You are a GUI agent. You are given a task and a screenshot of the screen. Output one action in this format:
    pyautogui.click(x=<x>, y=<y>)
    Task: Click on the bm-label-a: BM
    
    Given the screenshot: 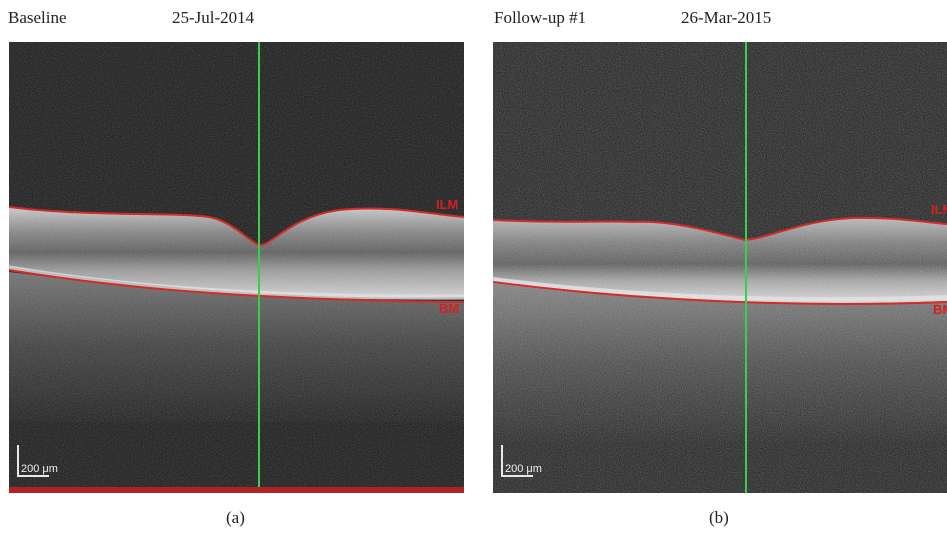 What is the action you would take?
    pyautogui.click(x=449, y=308)
    